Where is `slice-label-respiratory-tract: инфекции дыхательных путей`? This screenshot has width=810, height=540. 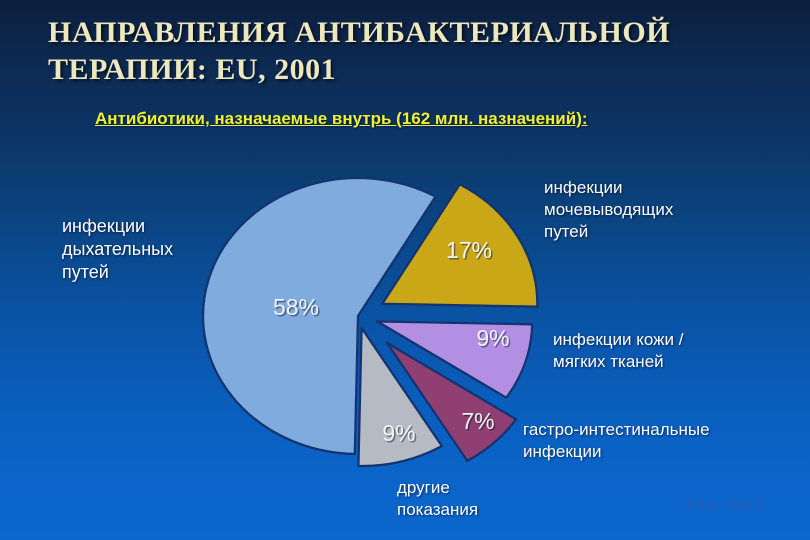 slice-label-respiratory-tract: инфекции дыхательных путей is located at coordinates (118, 249).